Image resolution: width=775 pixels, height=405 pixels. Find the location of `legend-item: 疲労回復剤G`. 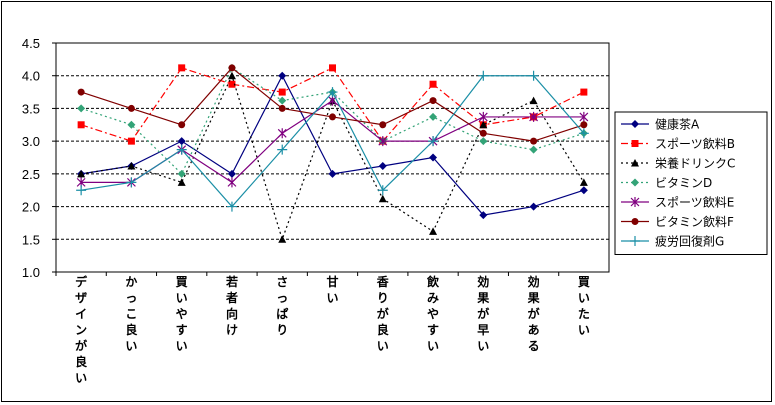

legend-item: 疲労回復剤G is located at coordinates (672, 241).